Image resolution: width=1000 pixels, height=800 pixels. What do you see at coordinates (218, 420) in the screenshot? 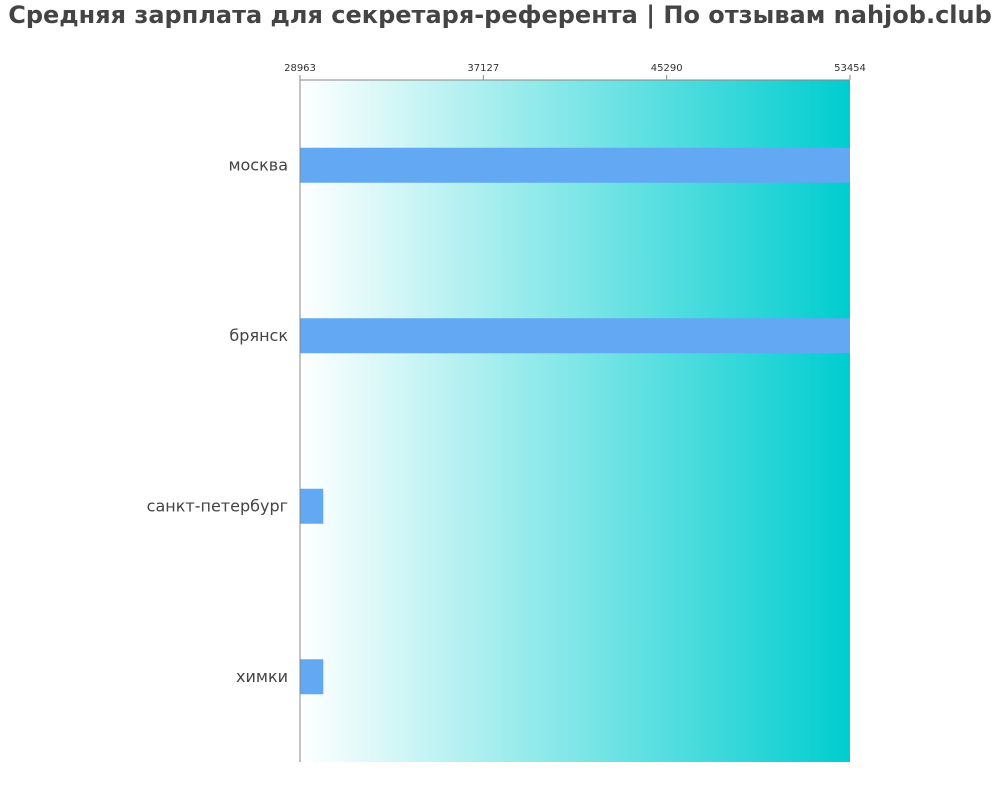
I see `category-labels: москва брянск санкт-петербург химки` at bounding box center [218, 420].